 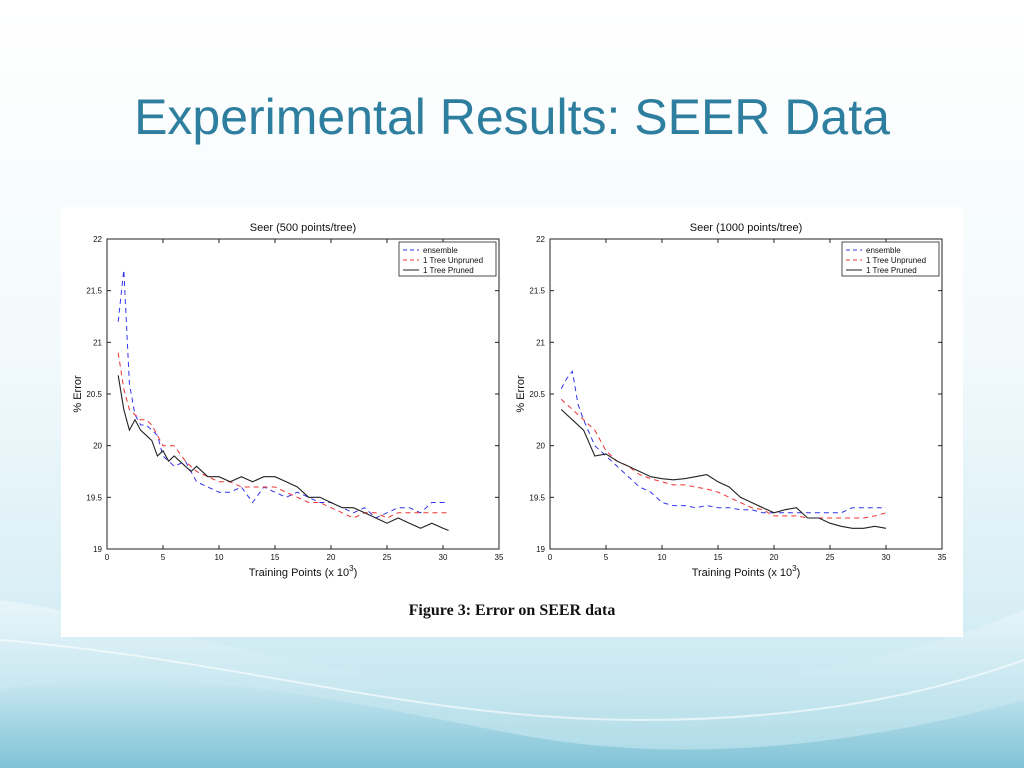 I want to click on series-line-1-tree-unpruned, so click(x=283, y=435).